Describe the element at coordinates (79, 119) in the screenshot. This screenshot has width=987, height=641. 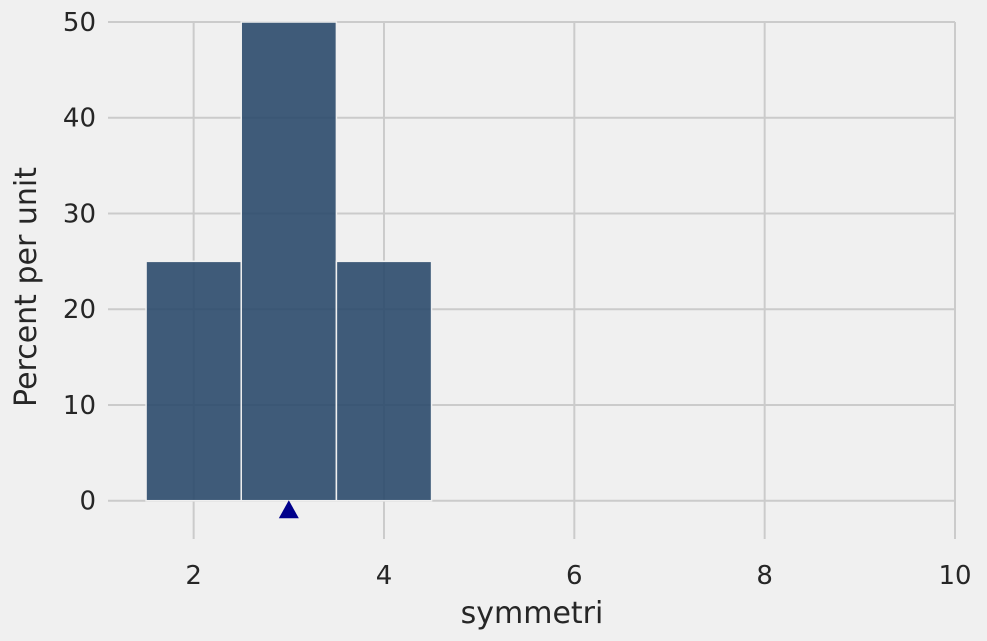
I see `y-tick-label: 40` at that location.